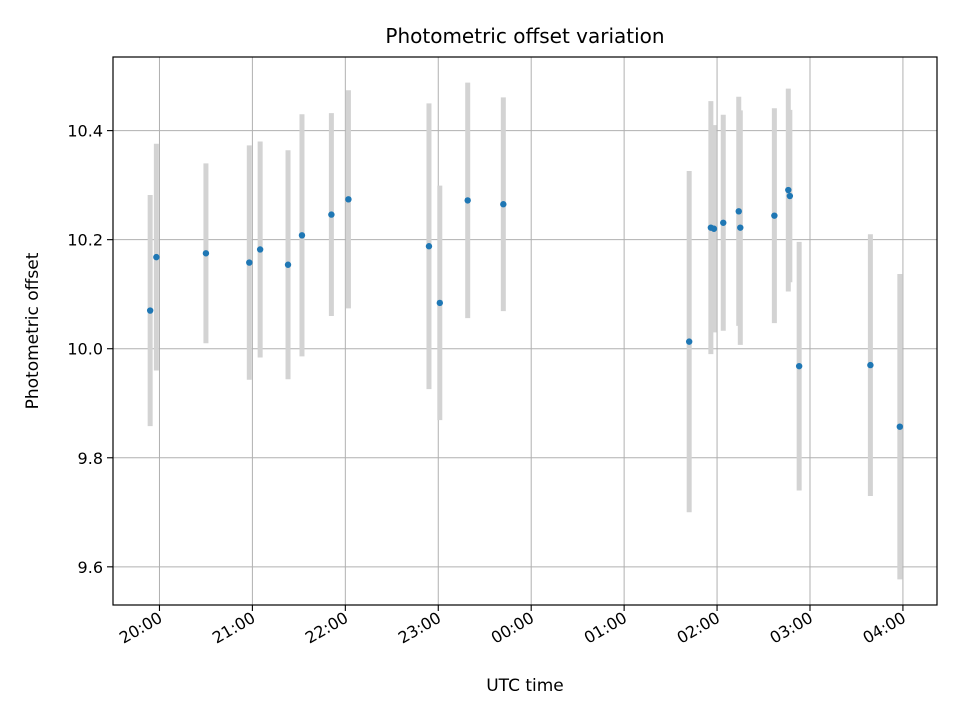 The width and height of the screenshot is (960, 720). Describe the element at coordinates (525, 686) in the screenshot. I see `x-axis-title: UTC time` at that location.